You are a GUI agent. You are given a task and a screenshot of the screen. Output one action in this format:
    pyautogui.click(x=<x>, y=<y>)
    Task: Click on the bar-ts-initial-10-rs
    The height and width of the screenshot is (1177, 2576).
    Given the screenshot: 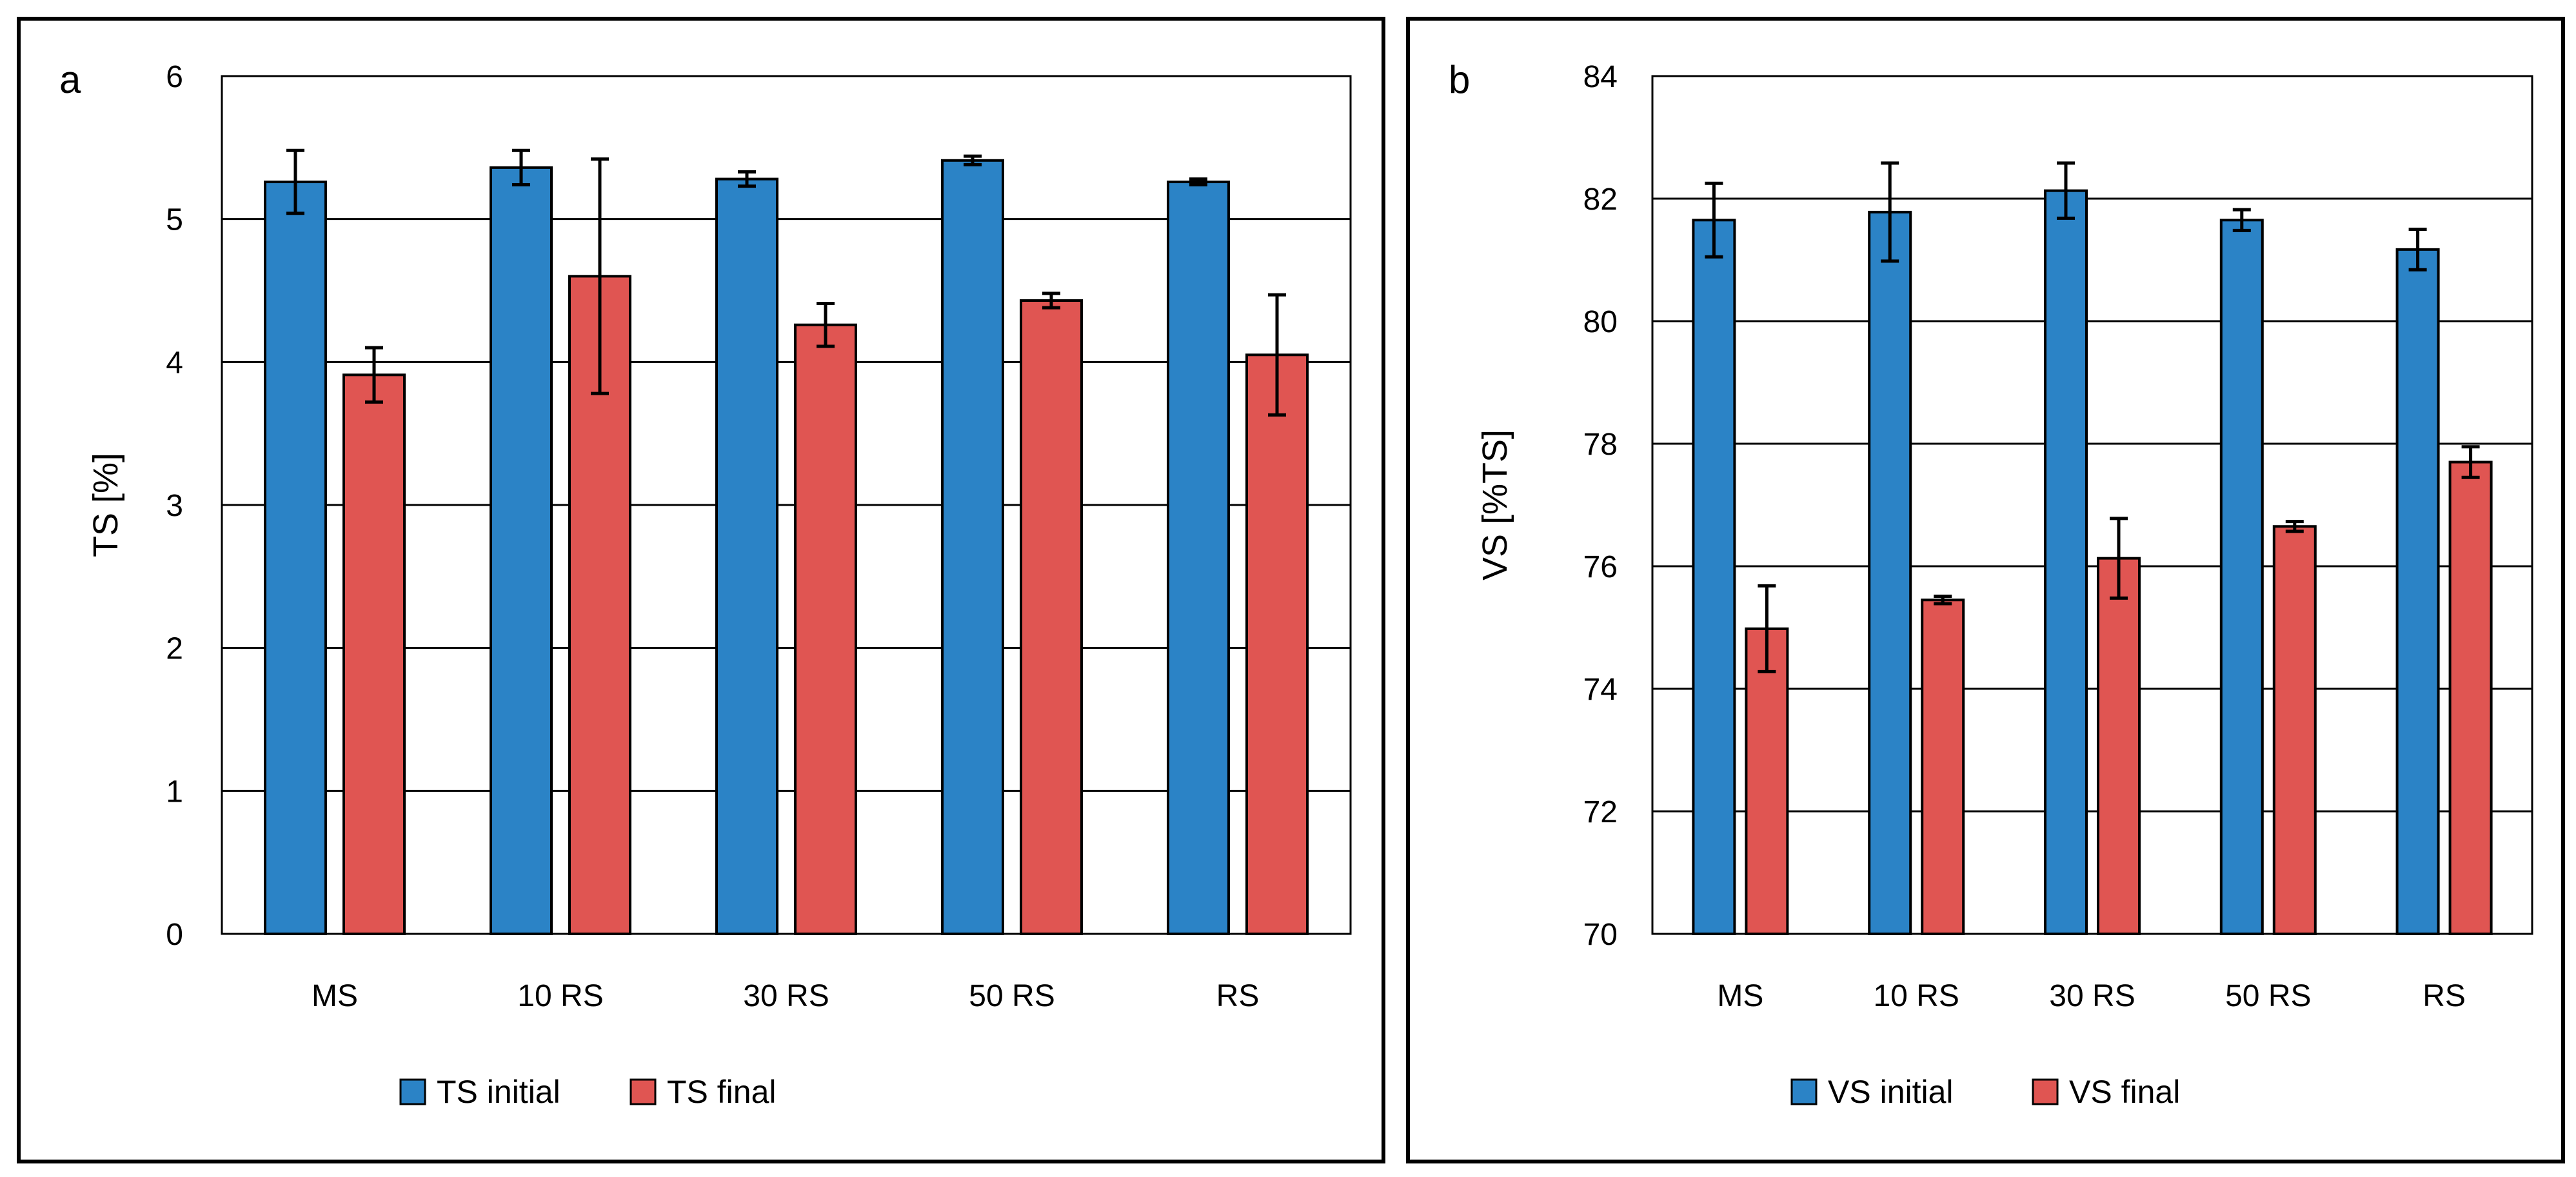 What is the action you would take?
    pyautogui.click(x=521, y=550)
    